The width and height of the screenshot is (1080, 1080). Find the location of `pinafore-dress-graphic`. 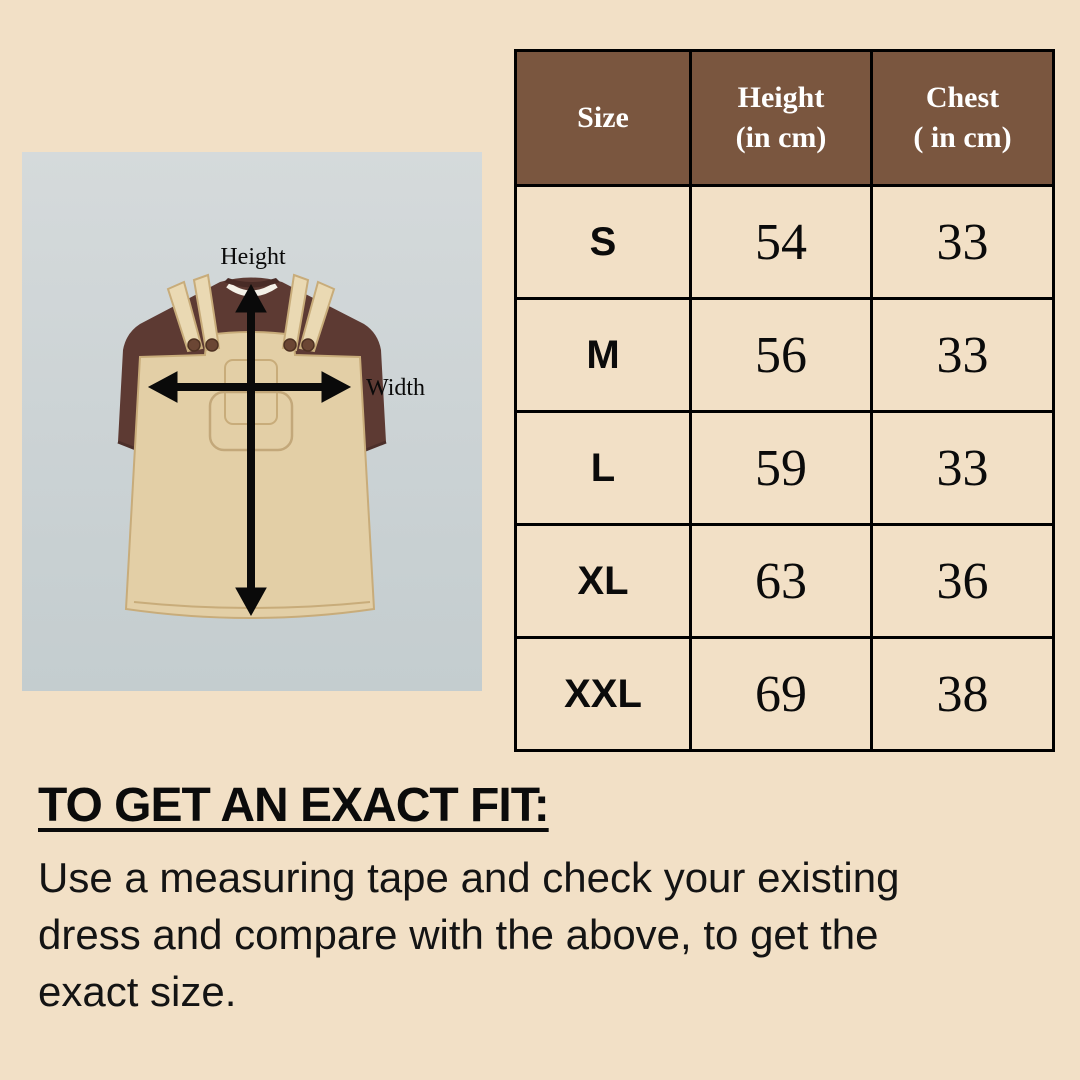

pinafore-dress-graphic is located at coordinates (250, 446).